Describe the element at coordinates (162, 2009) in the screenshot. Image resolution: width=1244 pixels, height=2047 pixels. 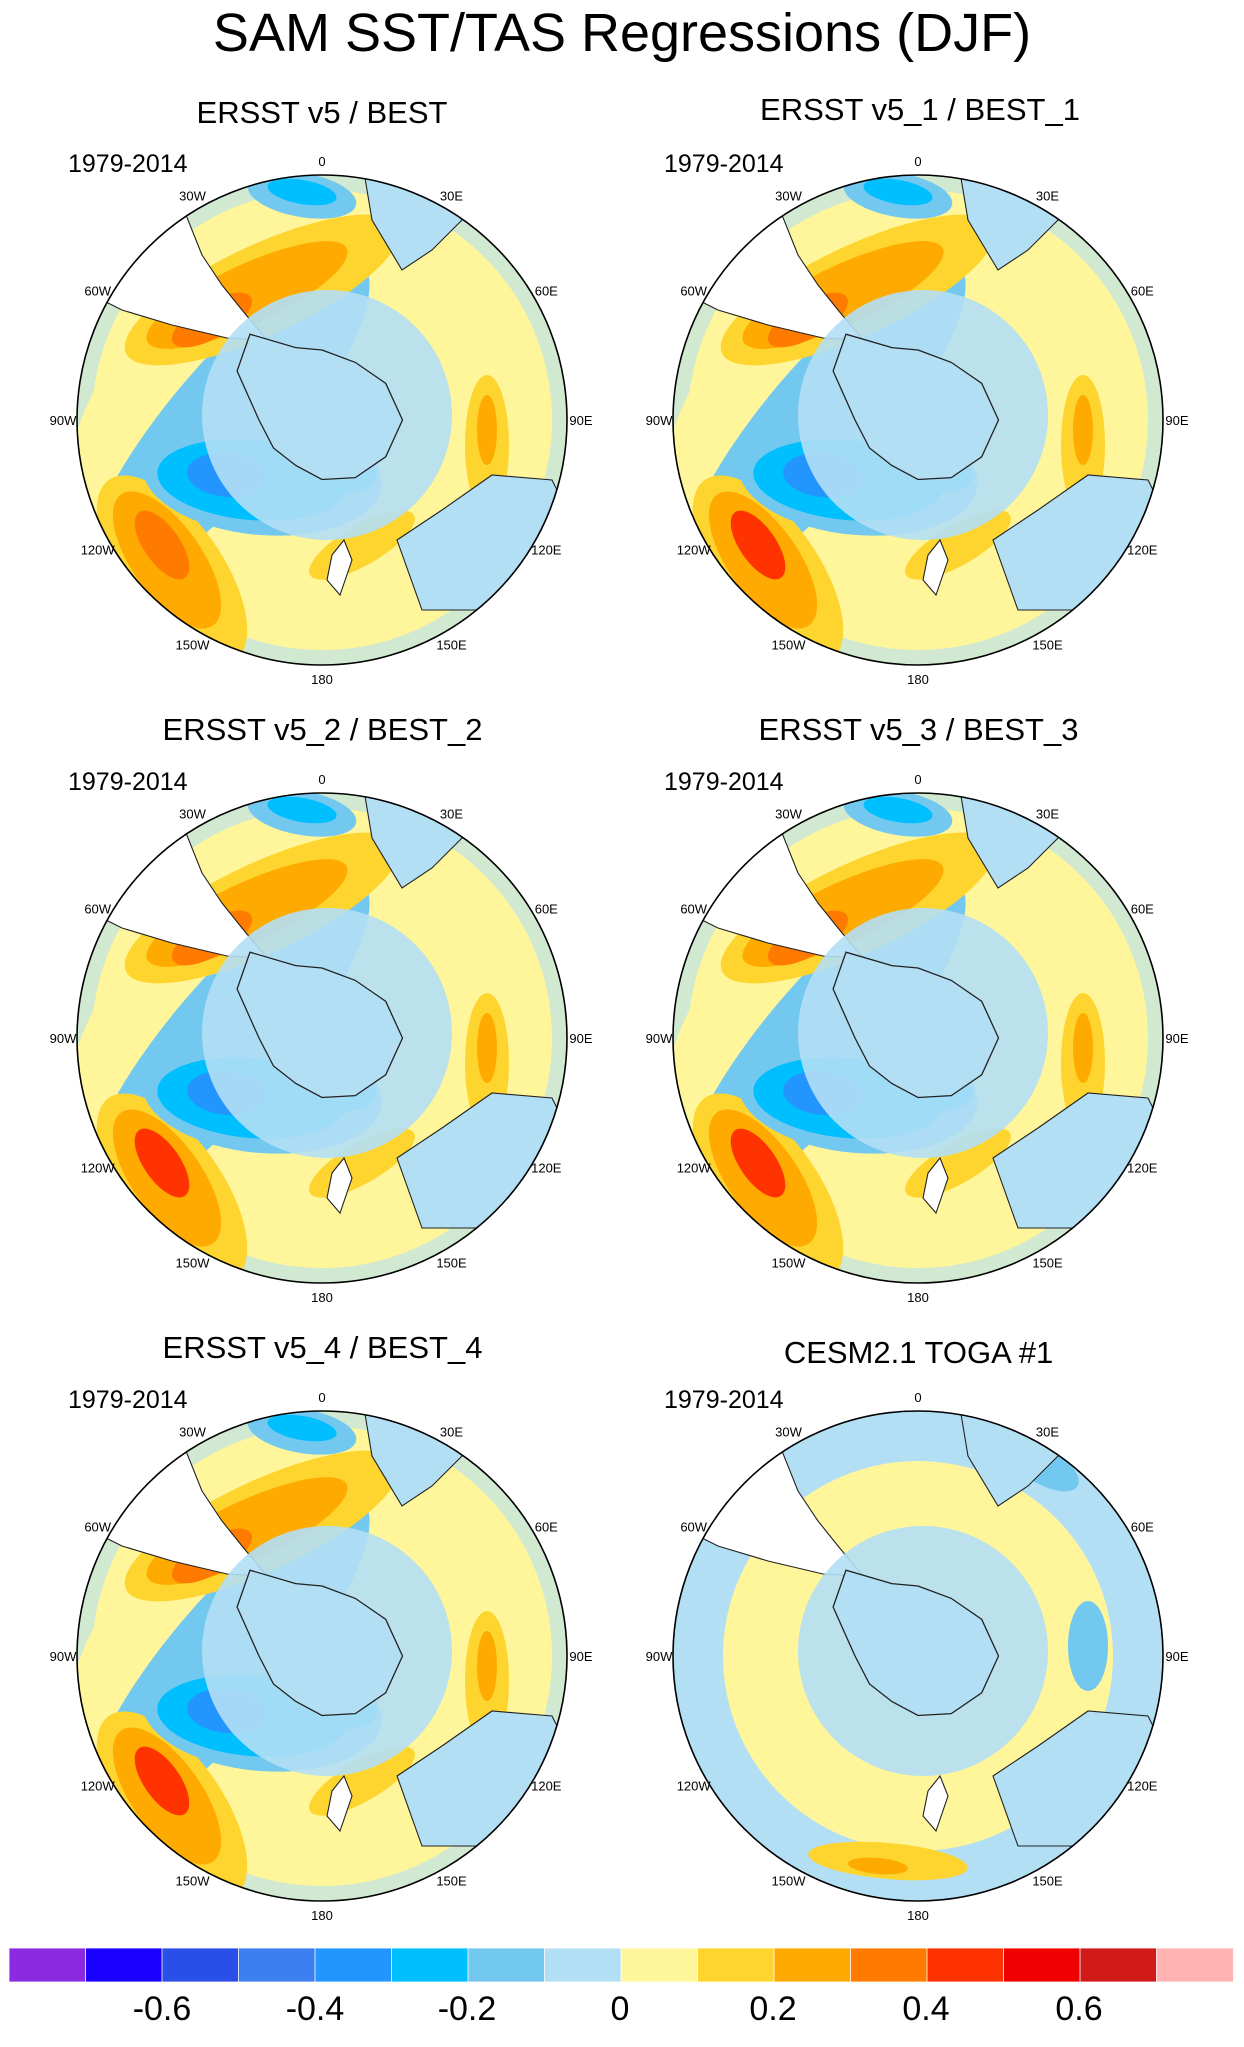
I see `colorbar-label-1: -0.6` at that location.